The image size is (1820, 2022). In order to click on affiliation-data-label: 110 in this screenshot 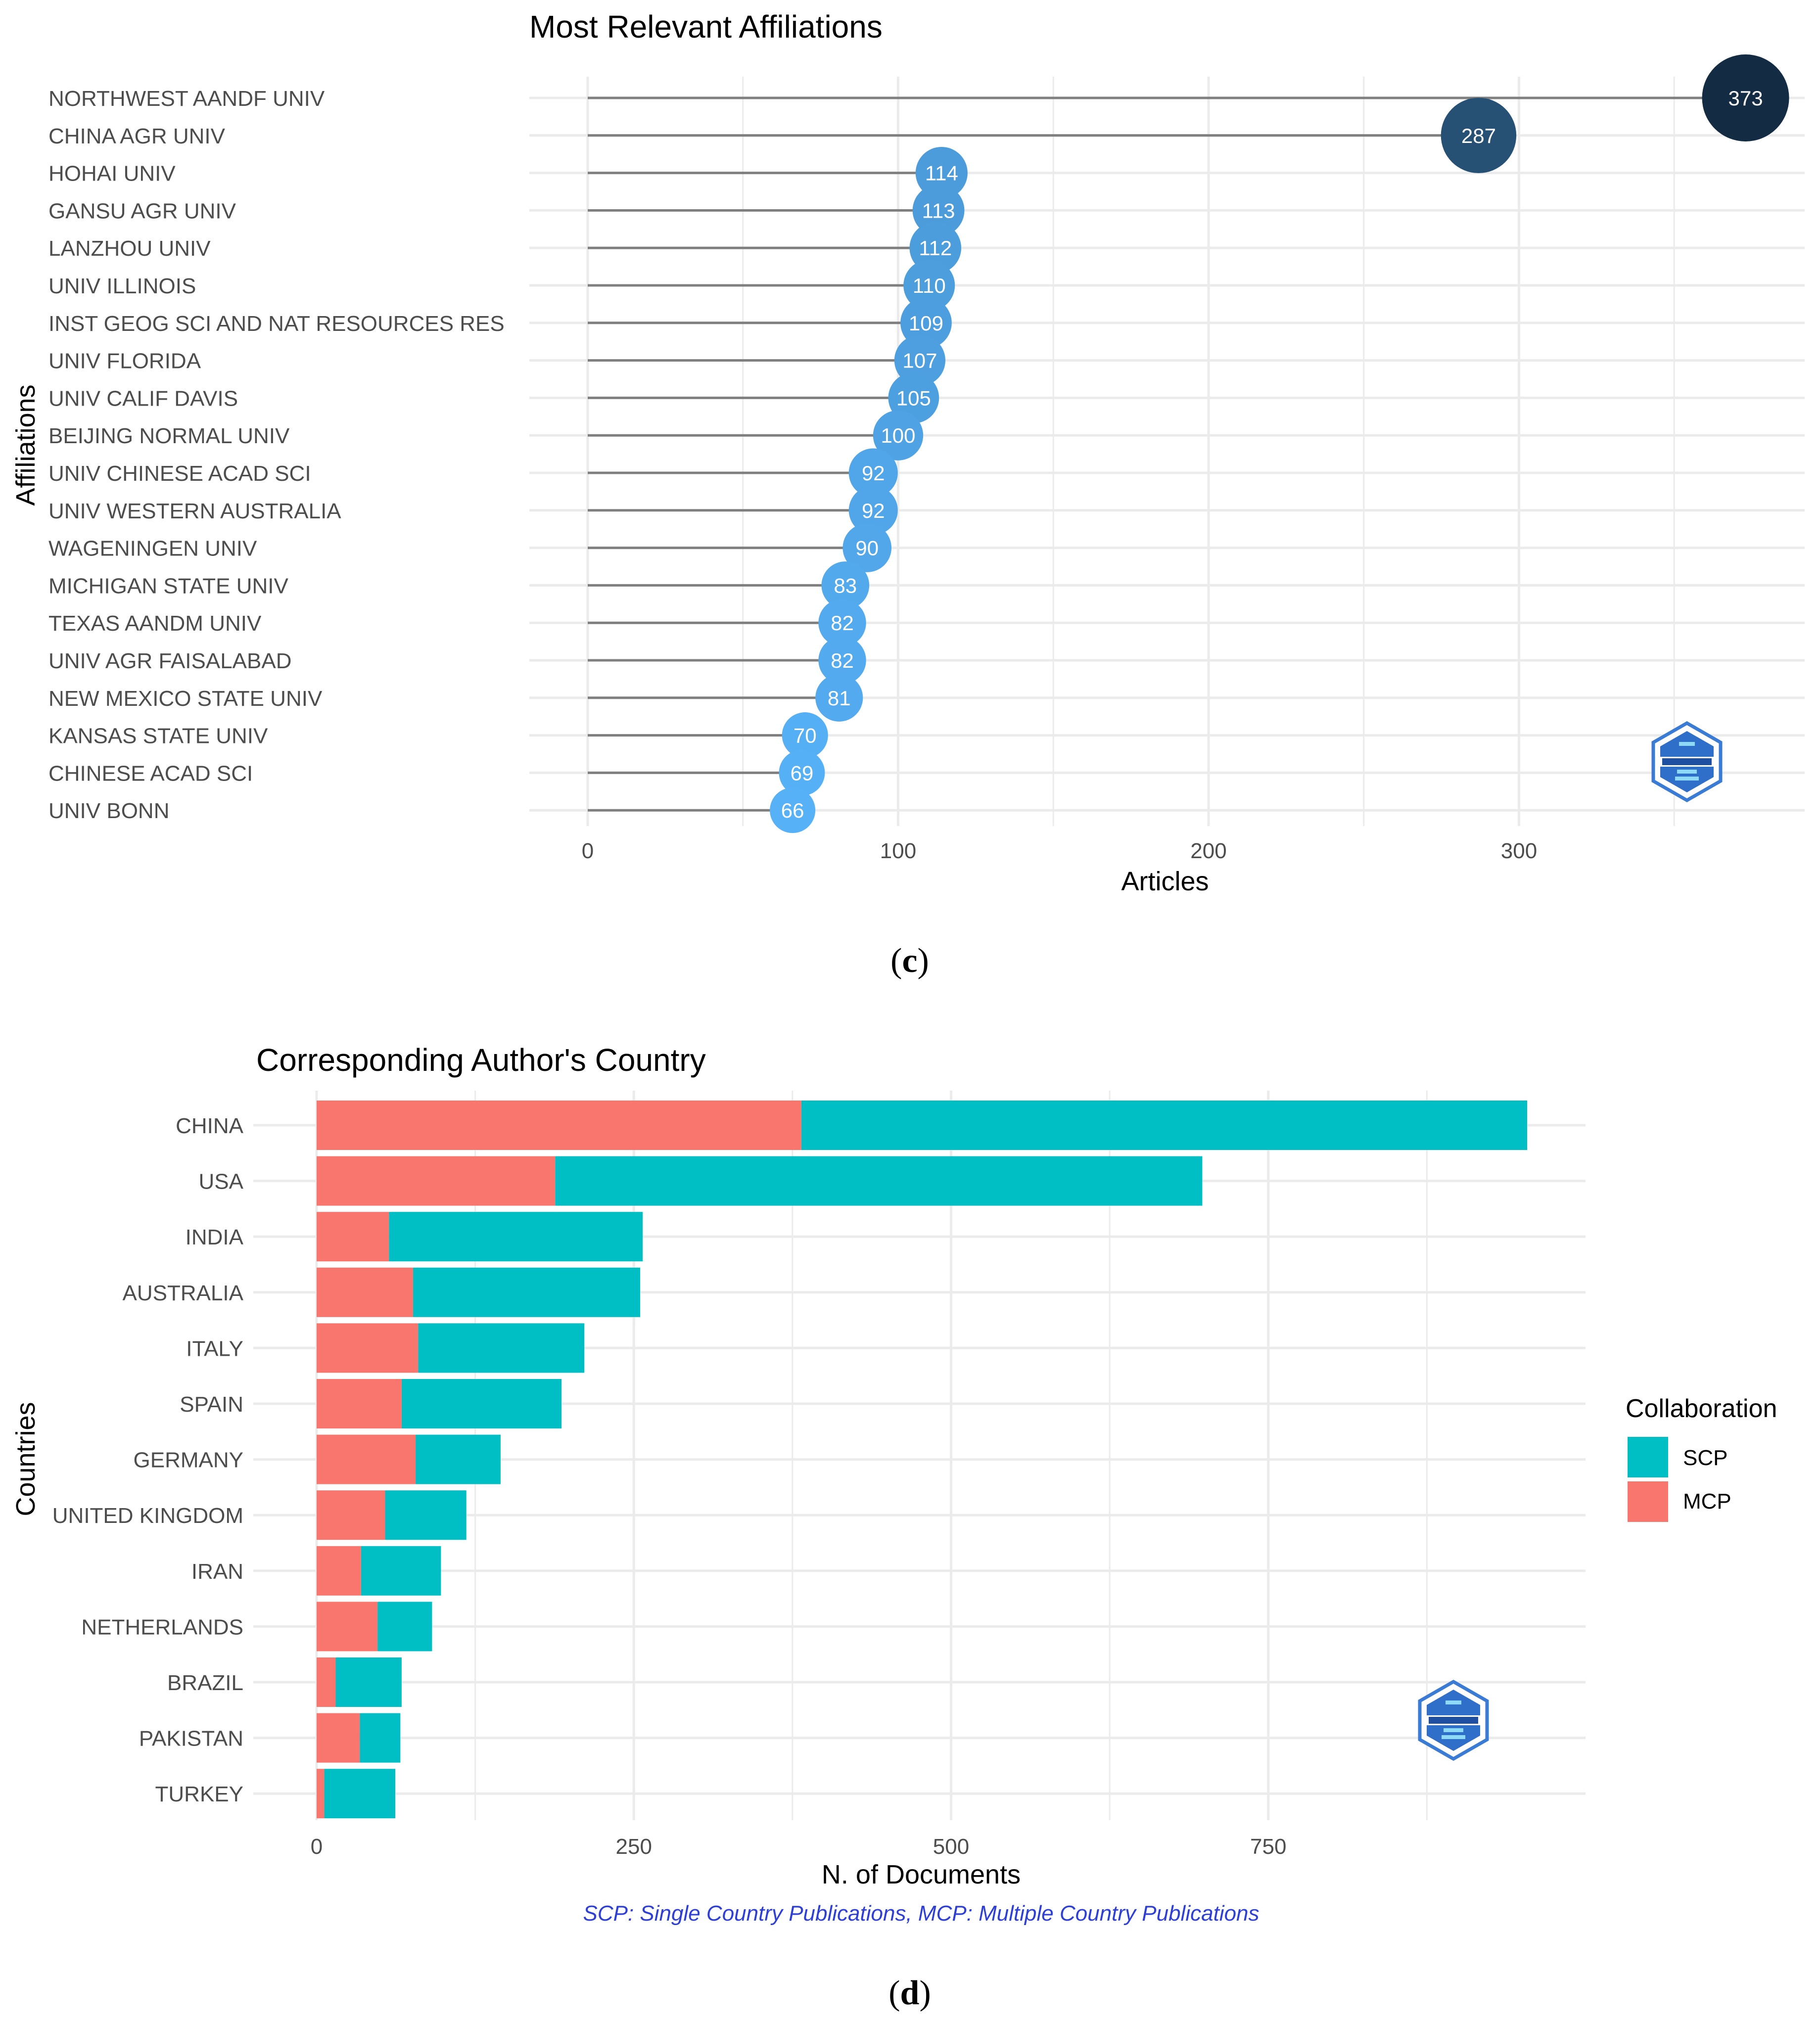, I will do `click(929, 285)`.